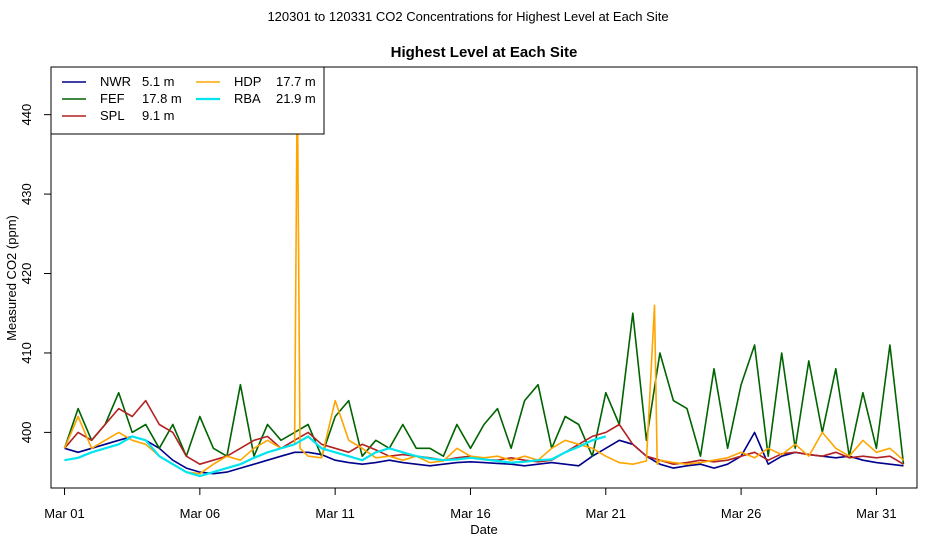  Describe the element at coordinates (112, 98) in the screenshot. I see `legend-label-fef: FEF` at that location.